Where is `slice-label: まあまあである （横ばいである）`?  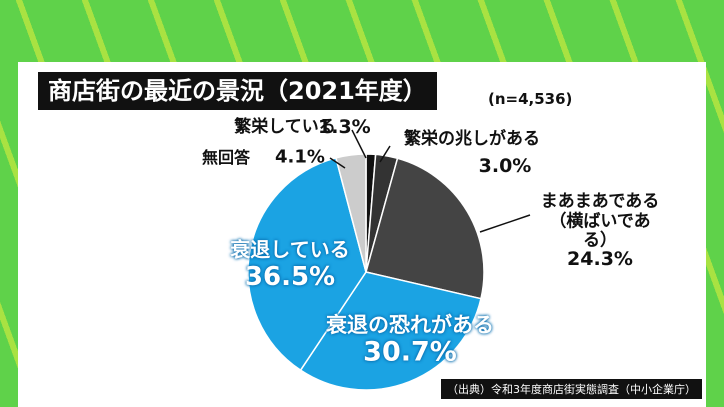
slice-label: まあまあである （横ばいである） is located at coordinates (600, 221).